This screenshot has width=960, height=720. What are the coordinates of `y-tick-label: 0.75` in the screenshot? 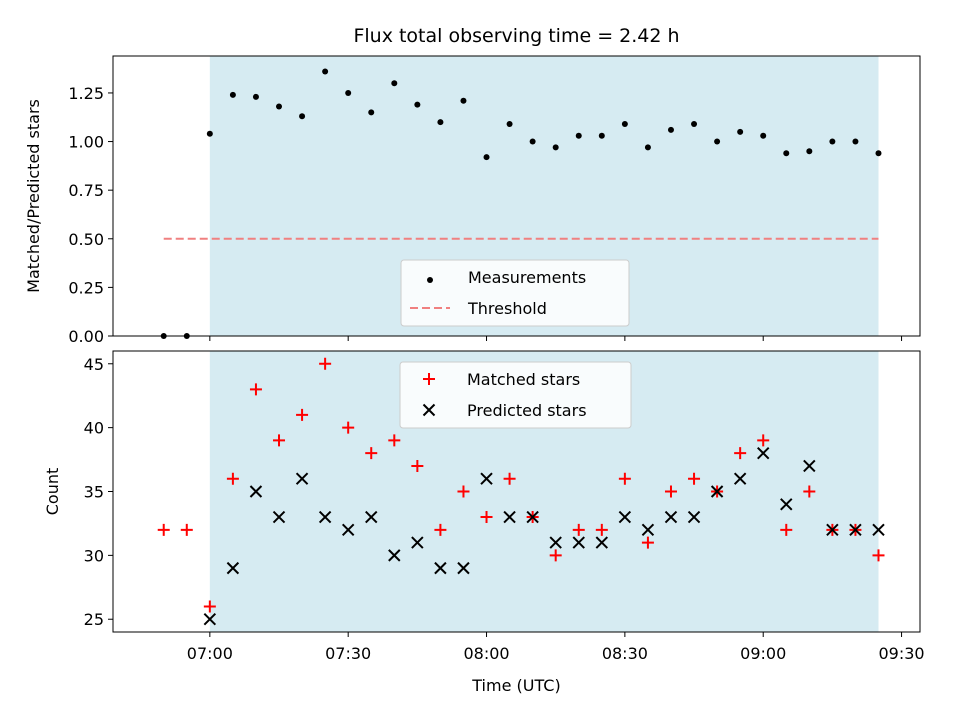 It's located at (86, 190).